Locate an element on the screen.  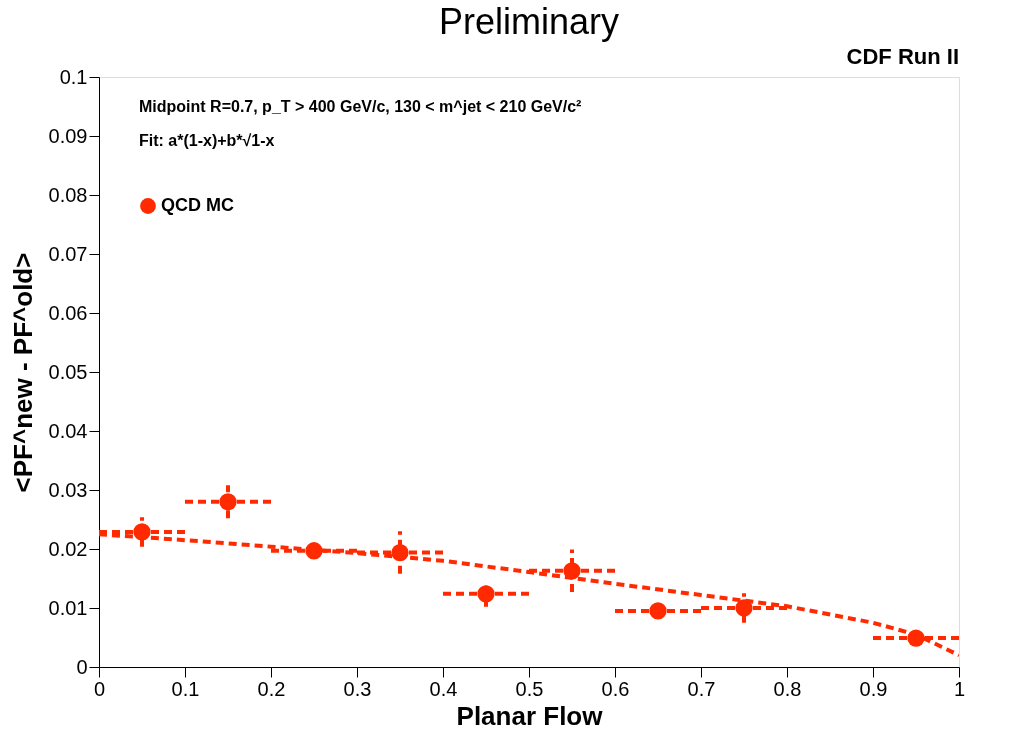
y-tick-label: 0.07 is located at coordinates (68, 253).